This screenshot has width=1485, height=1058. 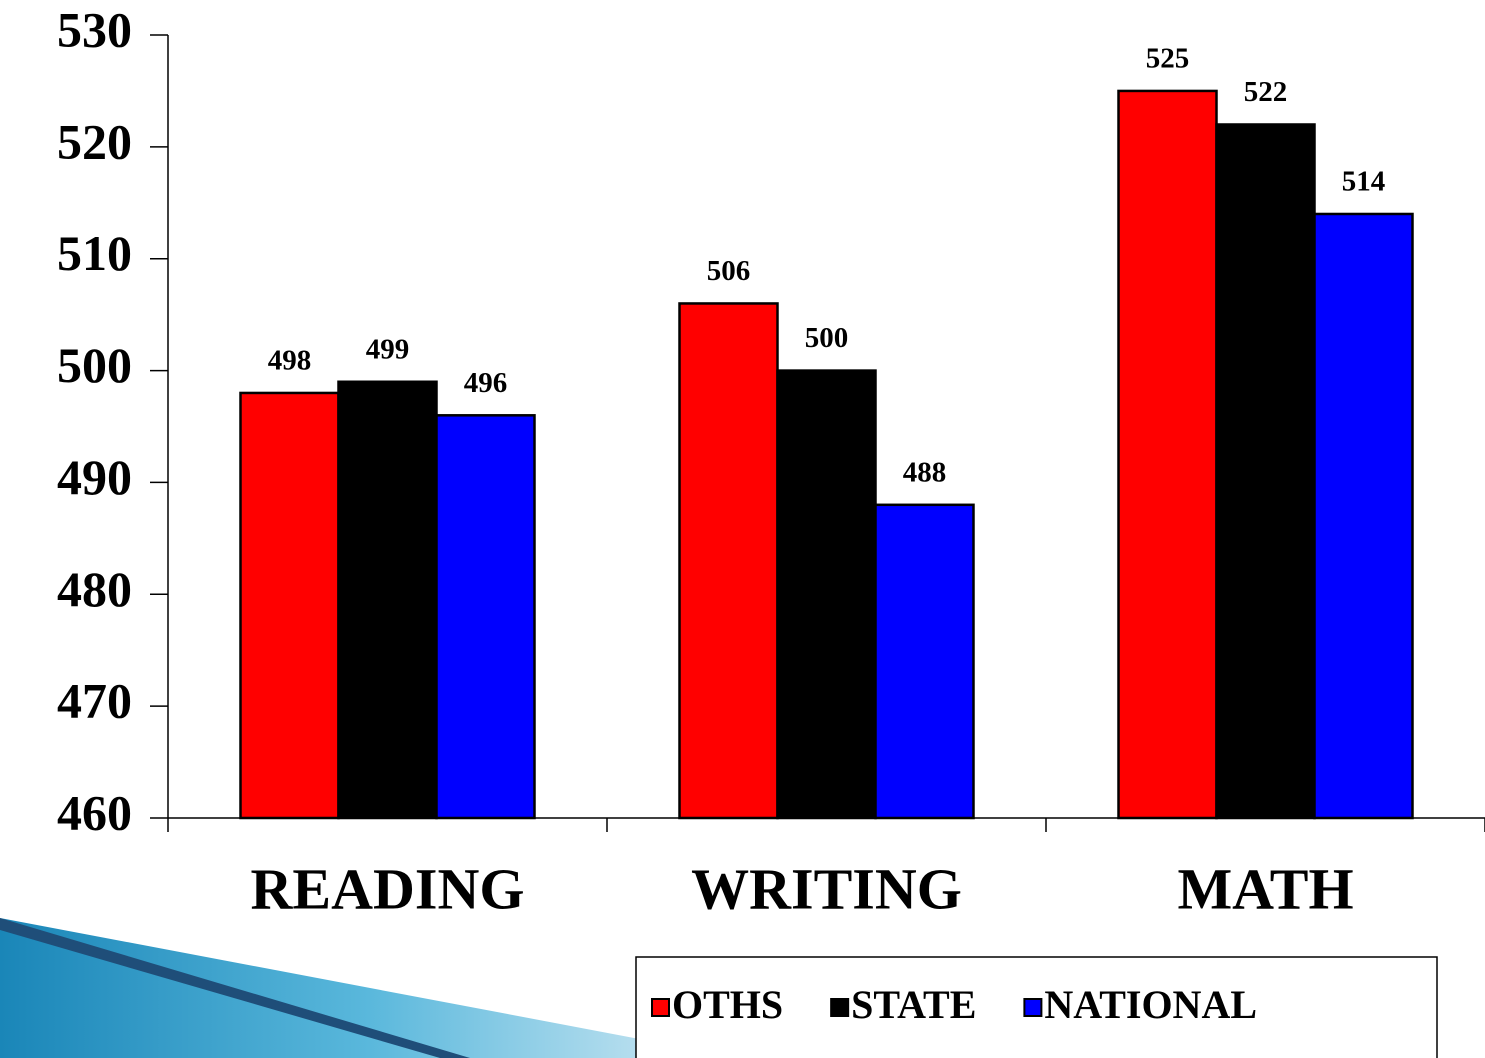 What do you see at coordinates (729, 271) in the screenshot?
I see `data-label: 506` at bounding box center [729, 271].